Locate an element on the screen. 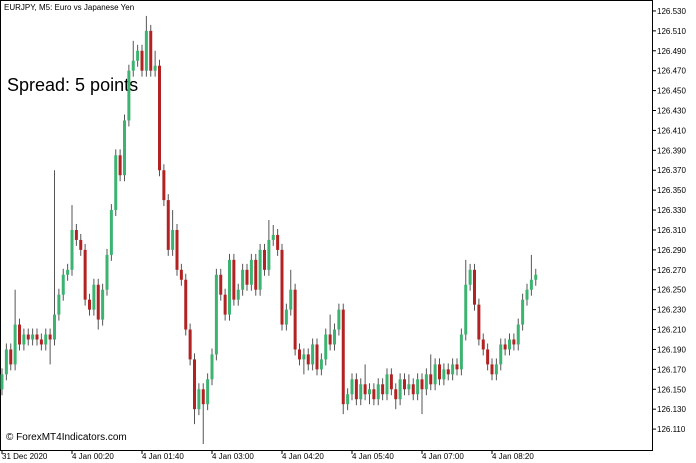  x-tick-label: 4 Jan 04:20 is located at coordinates (303, 456).